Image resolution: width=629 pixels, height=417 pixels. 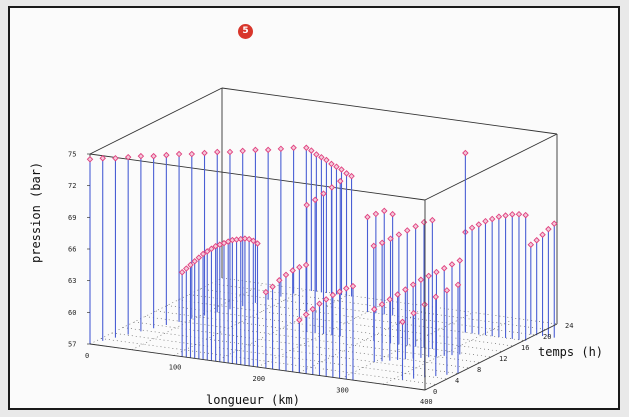 What do you see at coordinates (435, 392) in the screenshot?
I see `y-tick-label: 0` at bounding box center [435, 392].